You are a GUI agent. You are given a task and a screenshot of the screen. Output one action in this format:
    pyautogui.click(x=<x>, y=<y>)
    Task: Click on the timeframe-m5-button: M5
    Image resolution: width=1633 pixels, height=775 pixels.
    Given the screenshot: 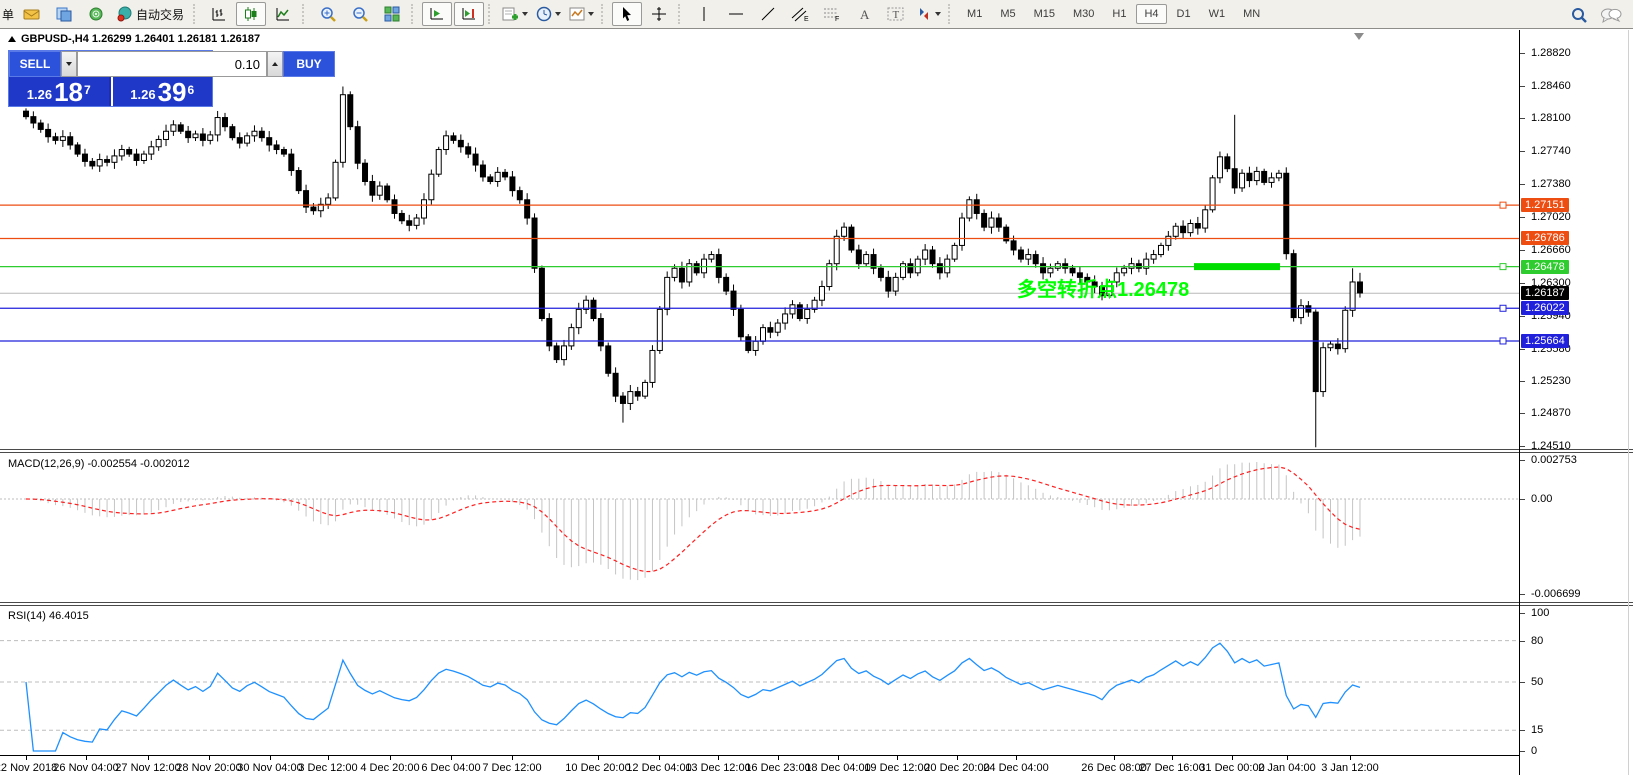 What is the action you would take?
    pyautogui.click(x=1008, y=14)
    